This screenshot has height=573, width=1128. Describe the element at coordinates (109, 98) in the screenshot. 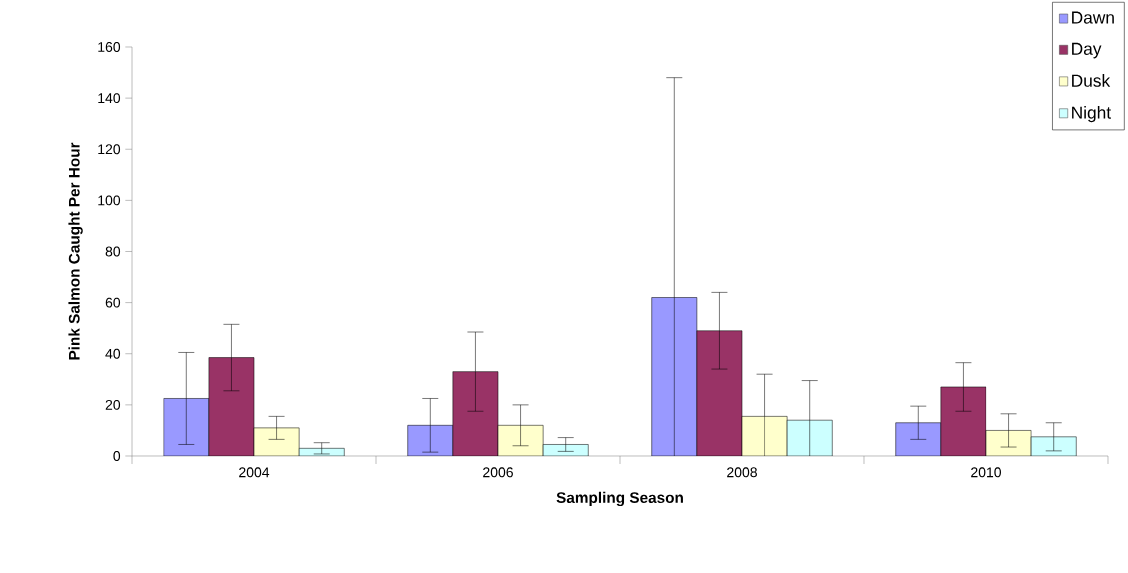

I see `y-tick-label: 140` at that location.